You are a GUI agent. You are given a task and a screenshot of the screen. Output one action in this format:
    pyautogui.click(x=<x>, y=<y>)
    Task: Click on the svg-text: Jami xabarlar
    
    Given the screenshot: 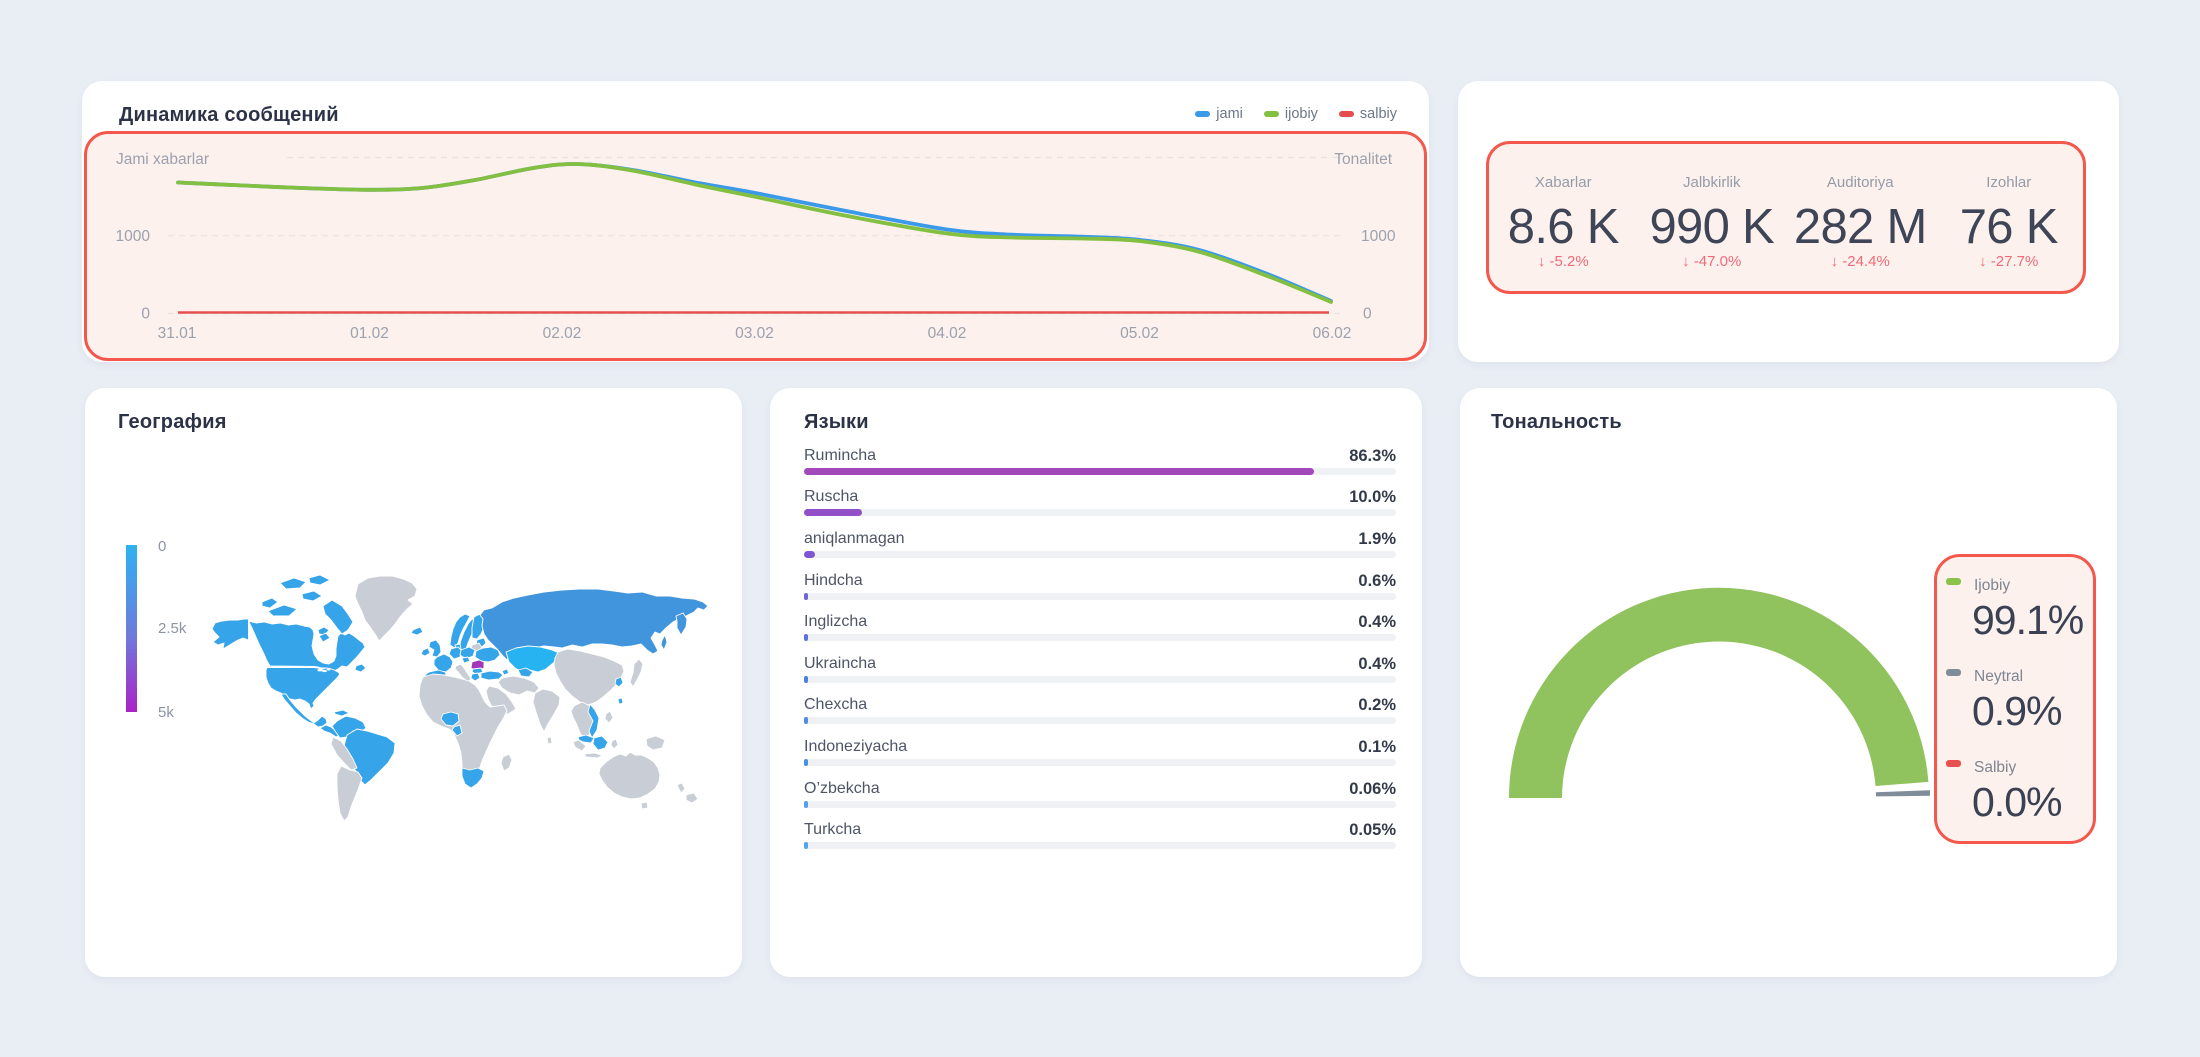 What is the action you would take?
    pyautogui.click(x=162, y=159)
    